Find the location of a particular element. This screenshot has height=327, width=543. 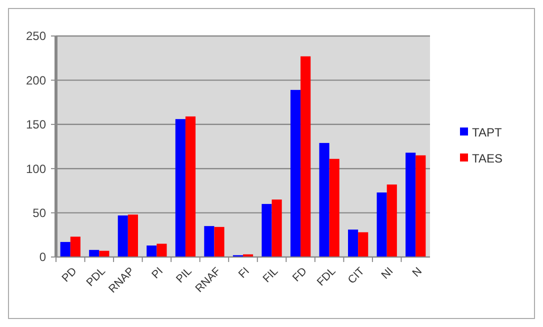

y-tick-label: 200 is located at coordinates (36, 80).